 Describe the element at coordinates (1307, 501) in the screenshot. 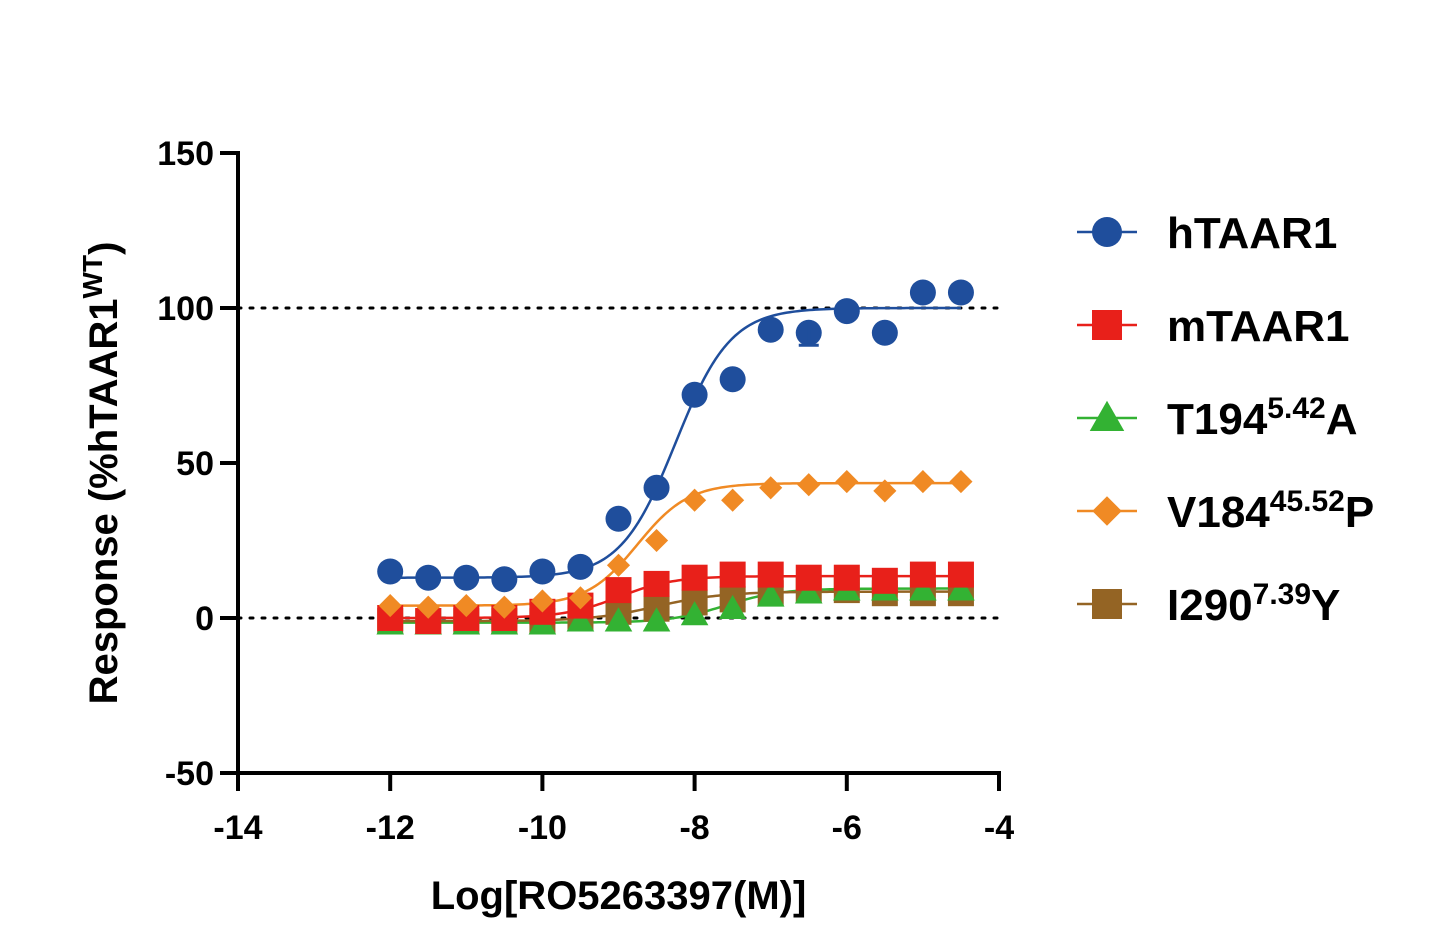

I see `legend-label-sup: 45.52` at that location.